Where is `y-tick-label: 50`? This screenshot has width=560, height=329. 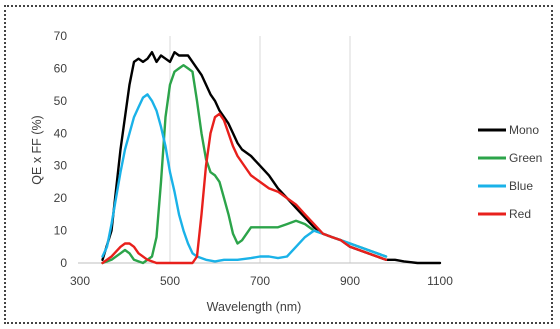 y-tick-label: 50 is located at coordinates (61, 101).